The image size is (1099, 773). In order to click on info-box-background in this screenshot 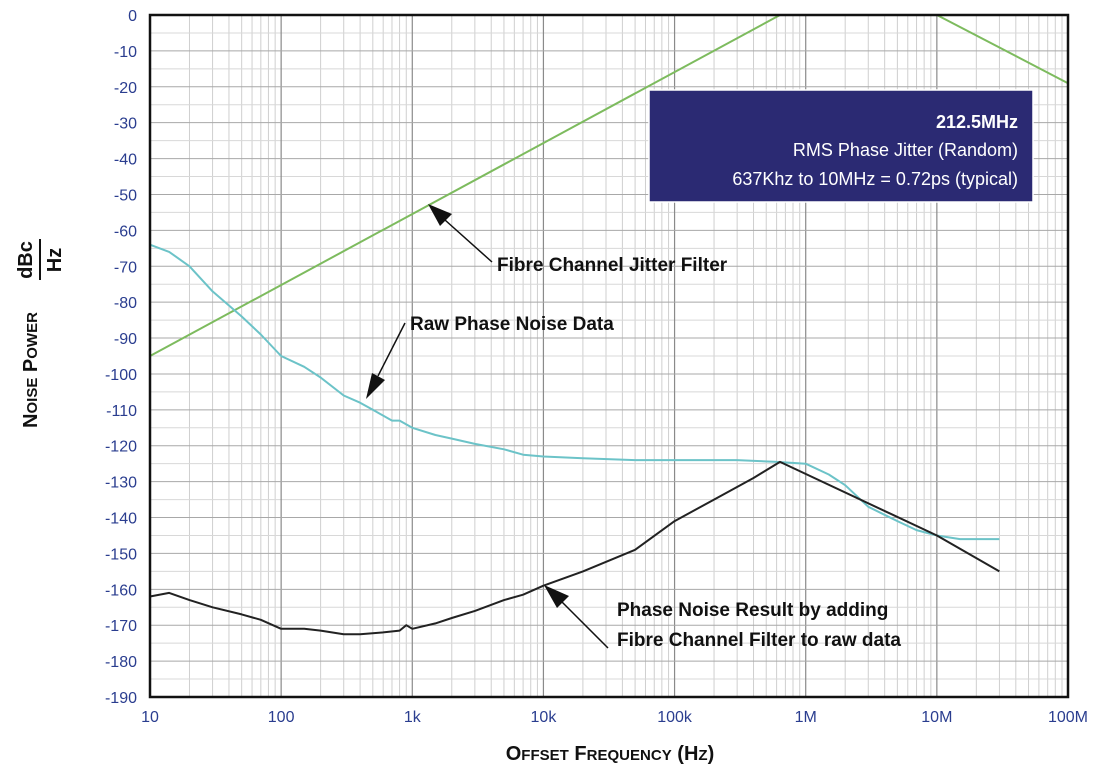, I will do `click(841, 146)`.